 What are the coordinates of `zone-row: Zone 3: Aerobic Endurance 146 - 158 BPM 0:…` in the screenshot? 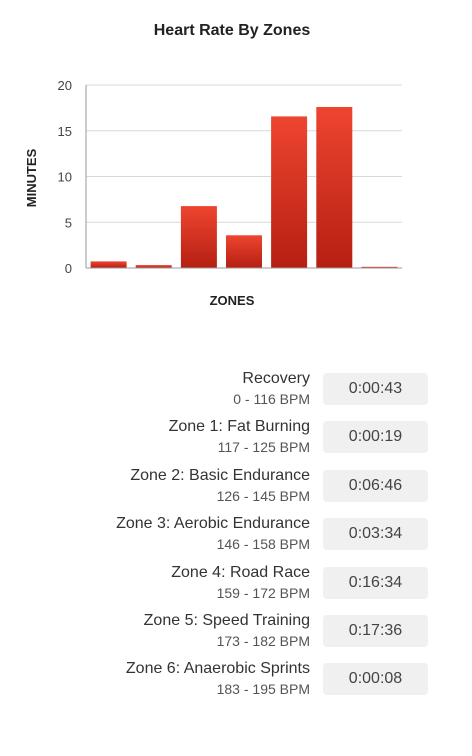 It's located at (236, 535).